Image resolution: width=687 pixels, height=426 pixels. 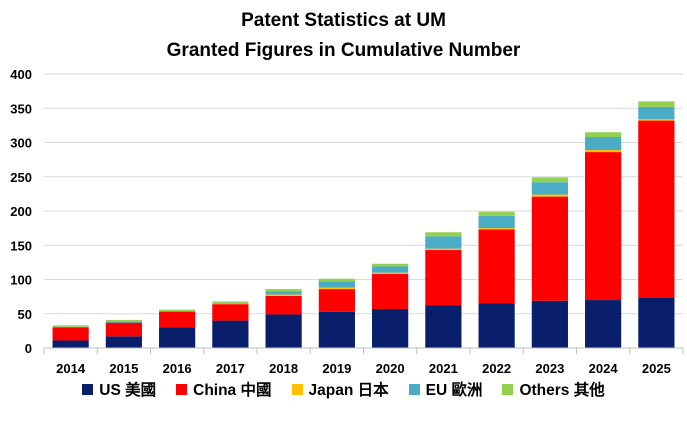 I want to click on x-tick-label: 2025, so click(x=656, y=368).